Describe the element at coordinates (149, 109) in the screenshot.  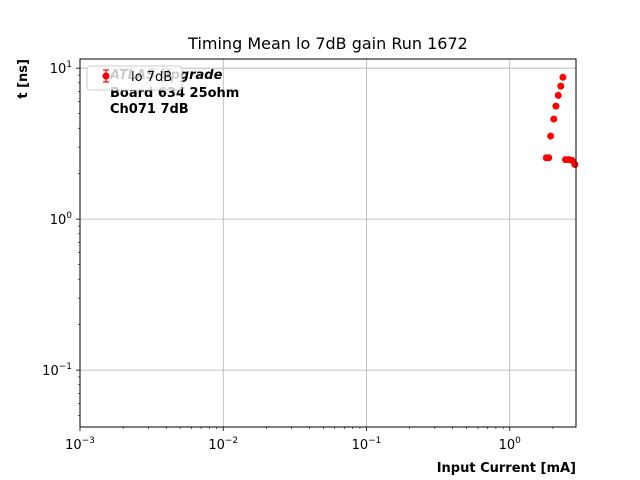
I see `annotation-line-3: Ch071 7dB` at that location.